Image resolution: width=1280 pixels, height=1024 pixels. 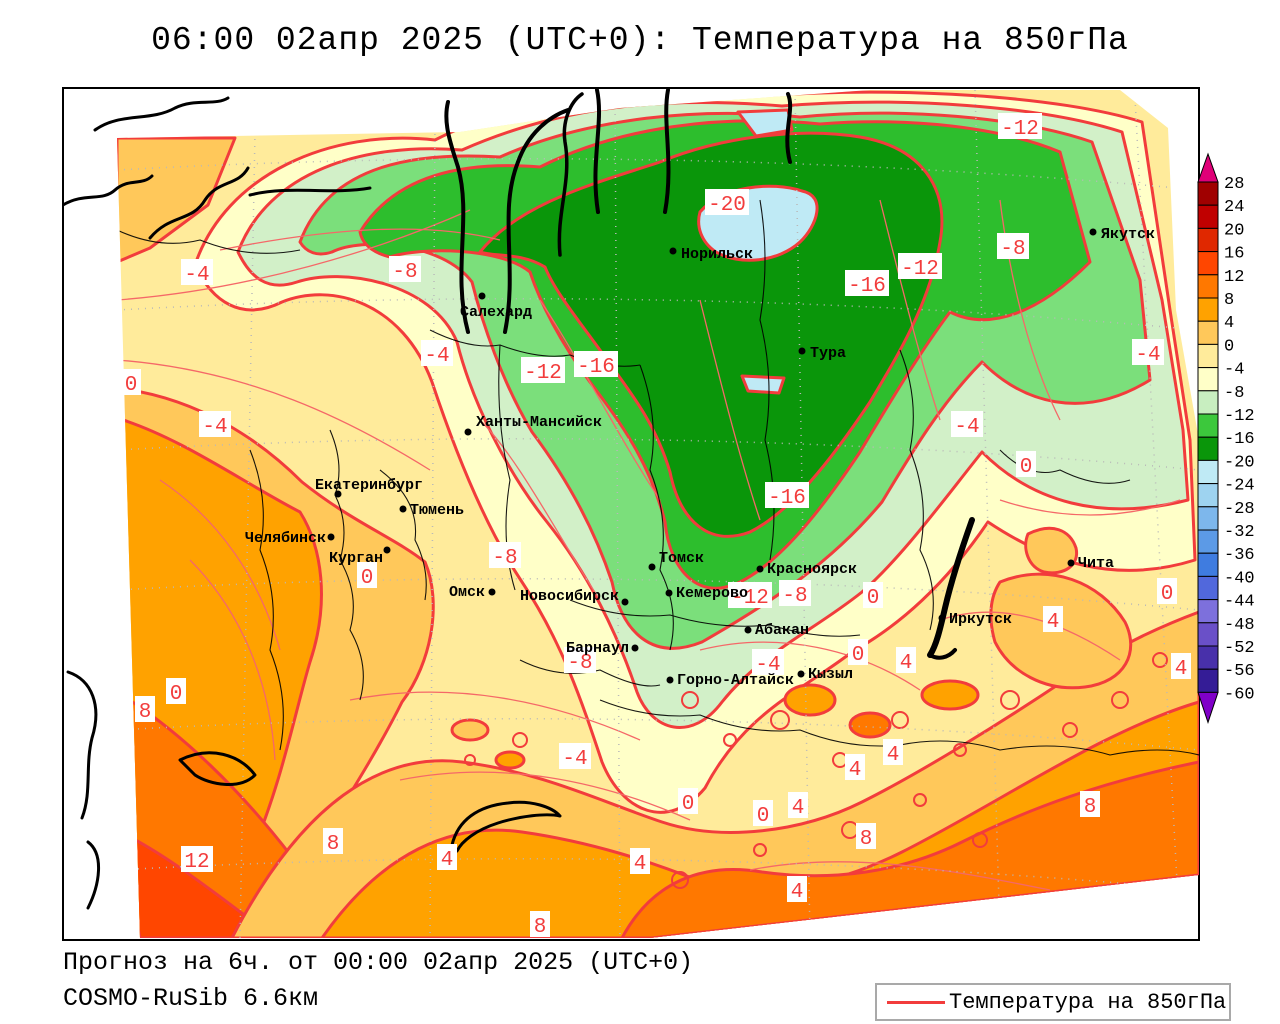 What do you see at coordinates (1208, 167) in the screenshot?
I see `colorbar-over-triangle` at bounding box center [1208, 167].